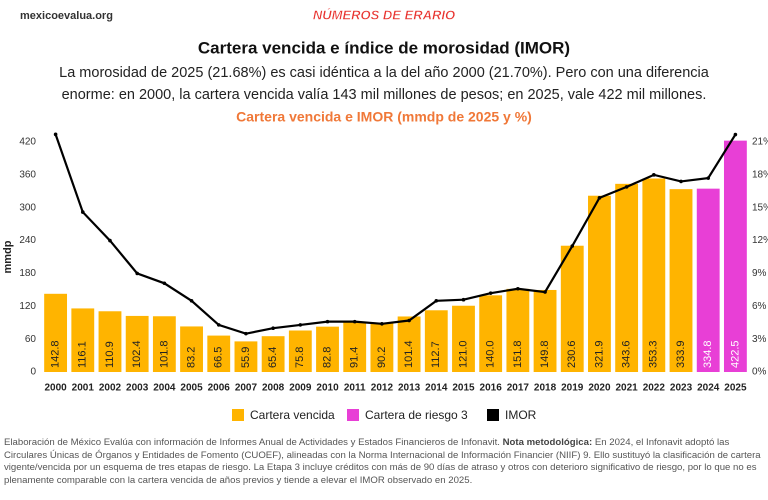  Describe the element at coordinates (292, 415) in the screenshot. I see `legend-label: Cartera vencida` at that location.